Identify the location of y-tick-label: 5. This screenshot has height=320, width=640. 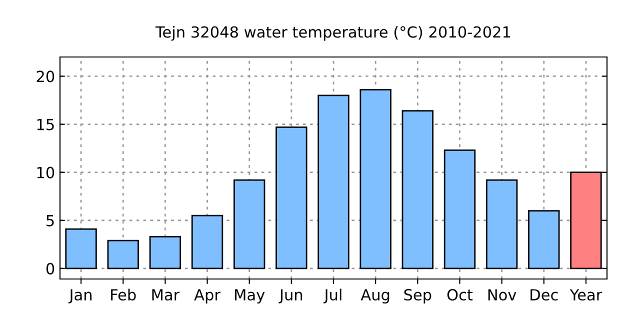
(50, 220).